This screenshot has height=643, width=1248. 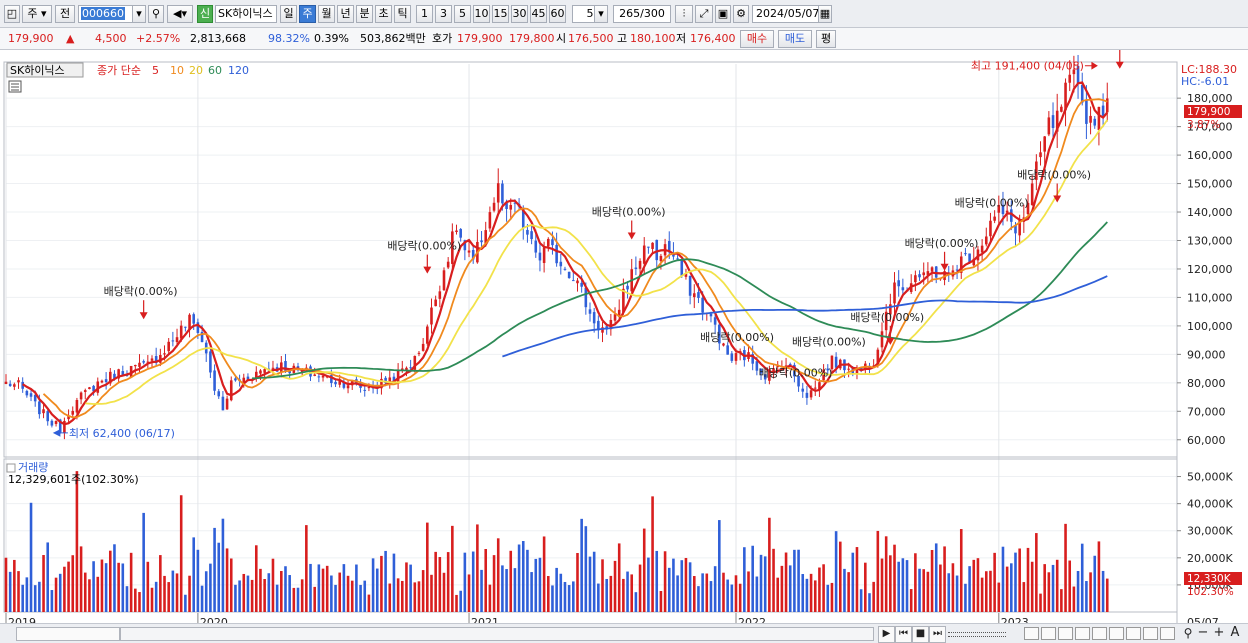 I want to click on buy-button: 매수, so click(x=757, y=39).